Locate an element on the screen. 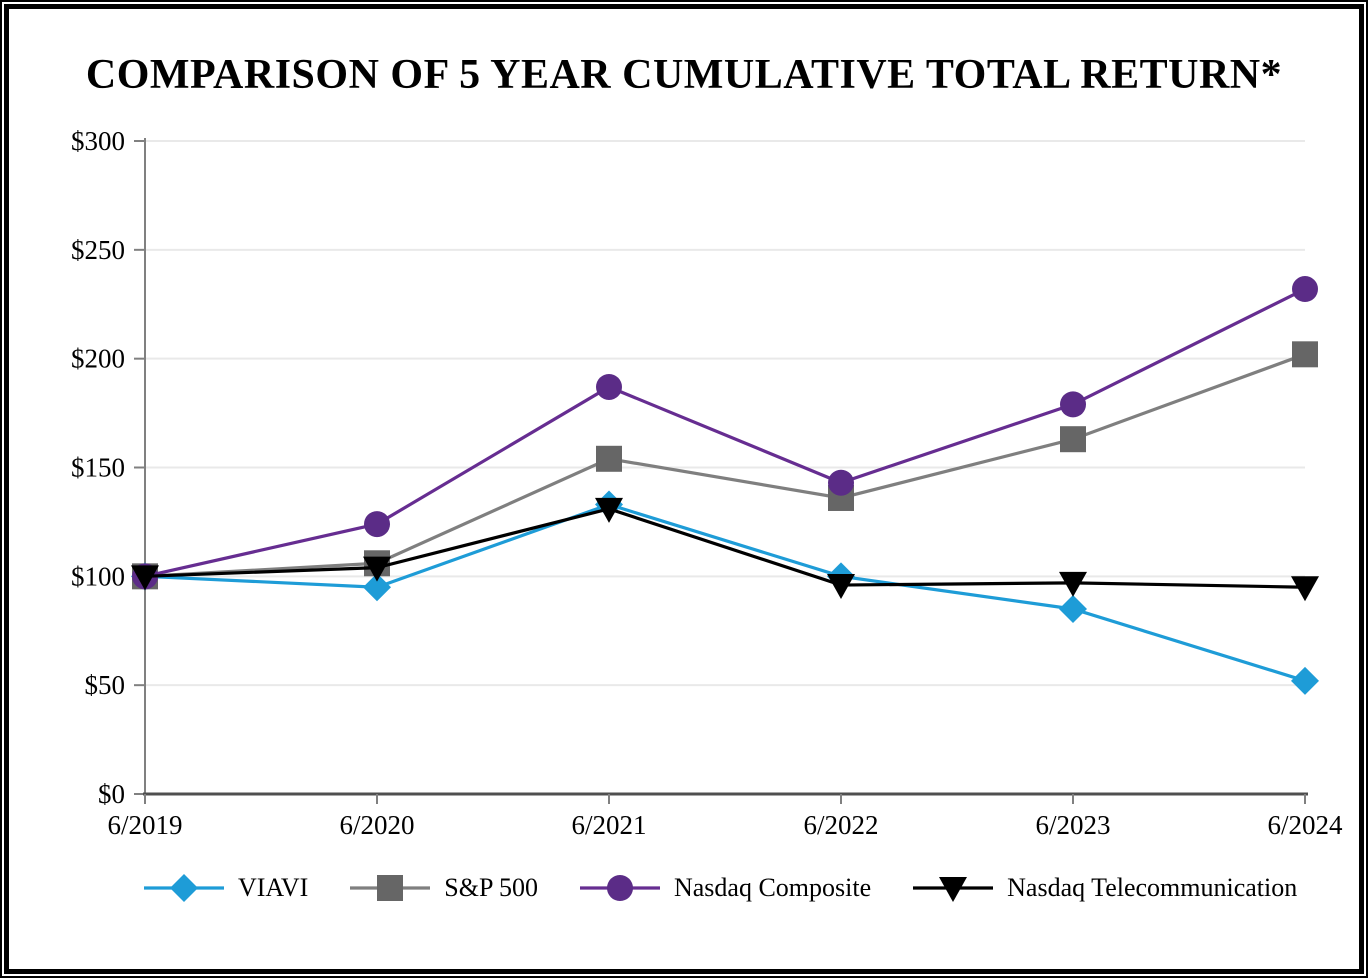  y-axis-label-300: $300 is located at coordinates (98, 141).